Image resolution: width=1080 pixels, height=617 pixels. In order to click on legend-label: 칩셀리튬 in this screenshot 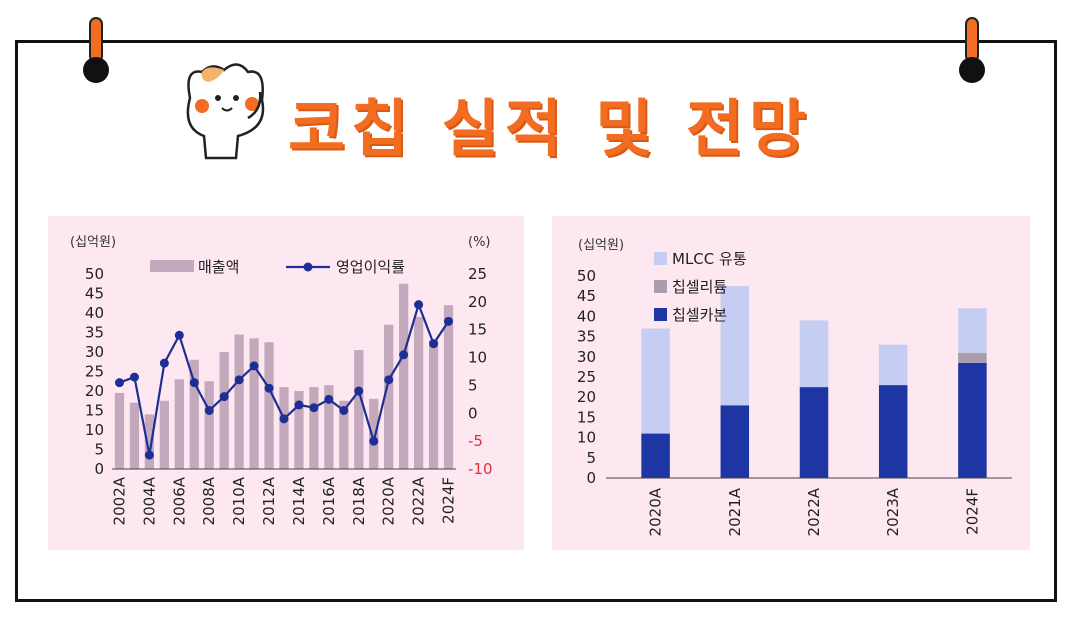, I will do `click(699, 287)`.